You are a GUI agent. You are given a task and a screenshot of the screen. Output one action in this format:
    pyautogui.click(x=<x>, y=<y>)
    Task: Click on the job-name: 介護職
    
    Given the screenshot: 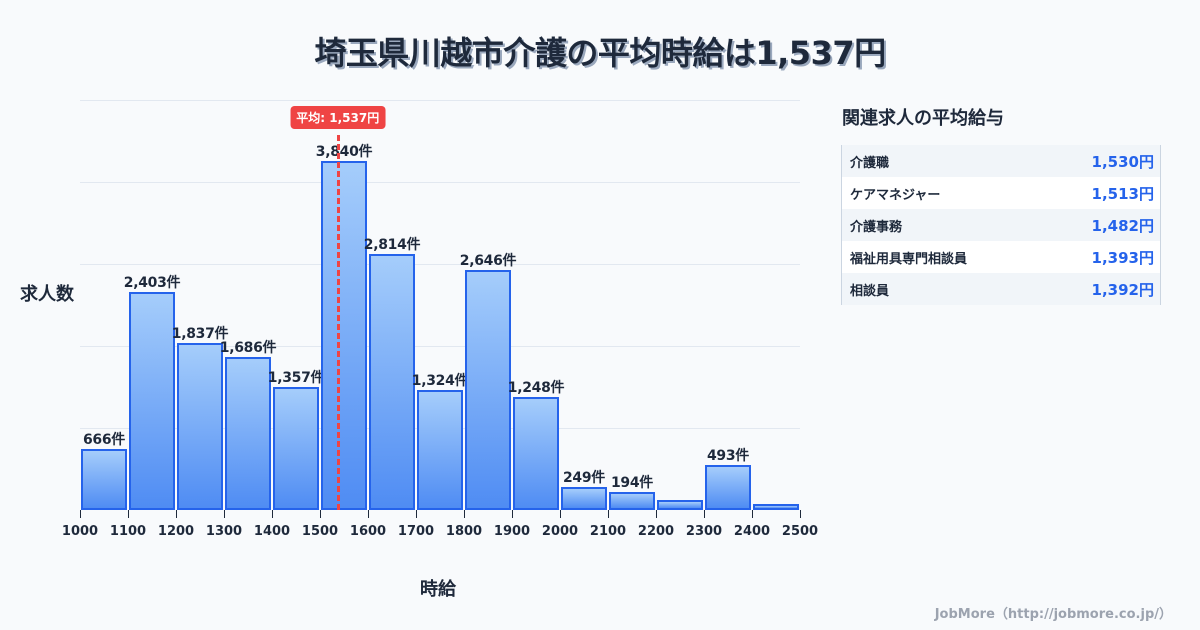 What is the action you would take?
    pyautogui.click(x=870, y=163)
    